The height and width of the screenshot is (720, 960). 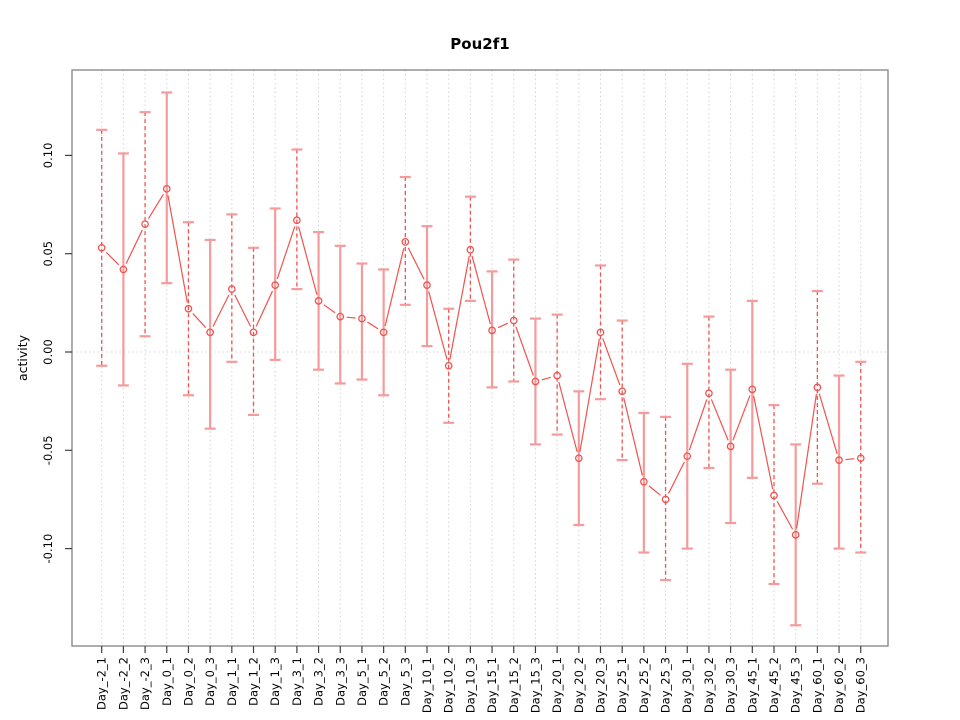 I want to click on y-tick-label: 0.05, so click(x=48, y=254).